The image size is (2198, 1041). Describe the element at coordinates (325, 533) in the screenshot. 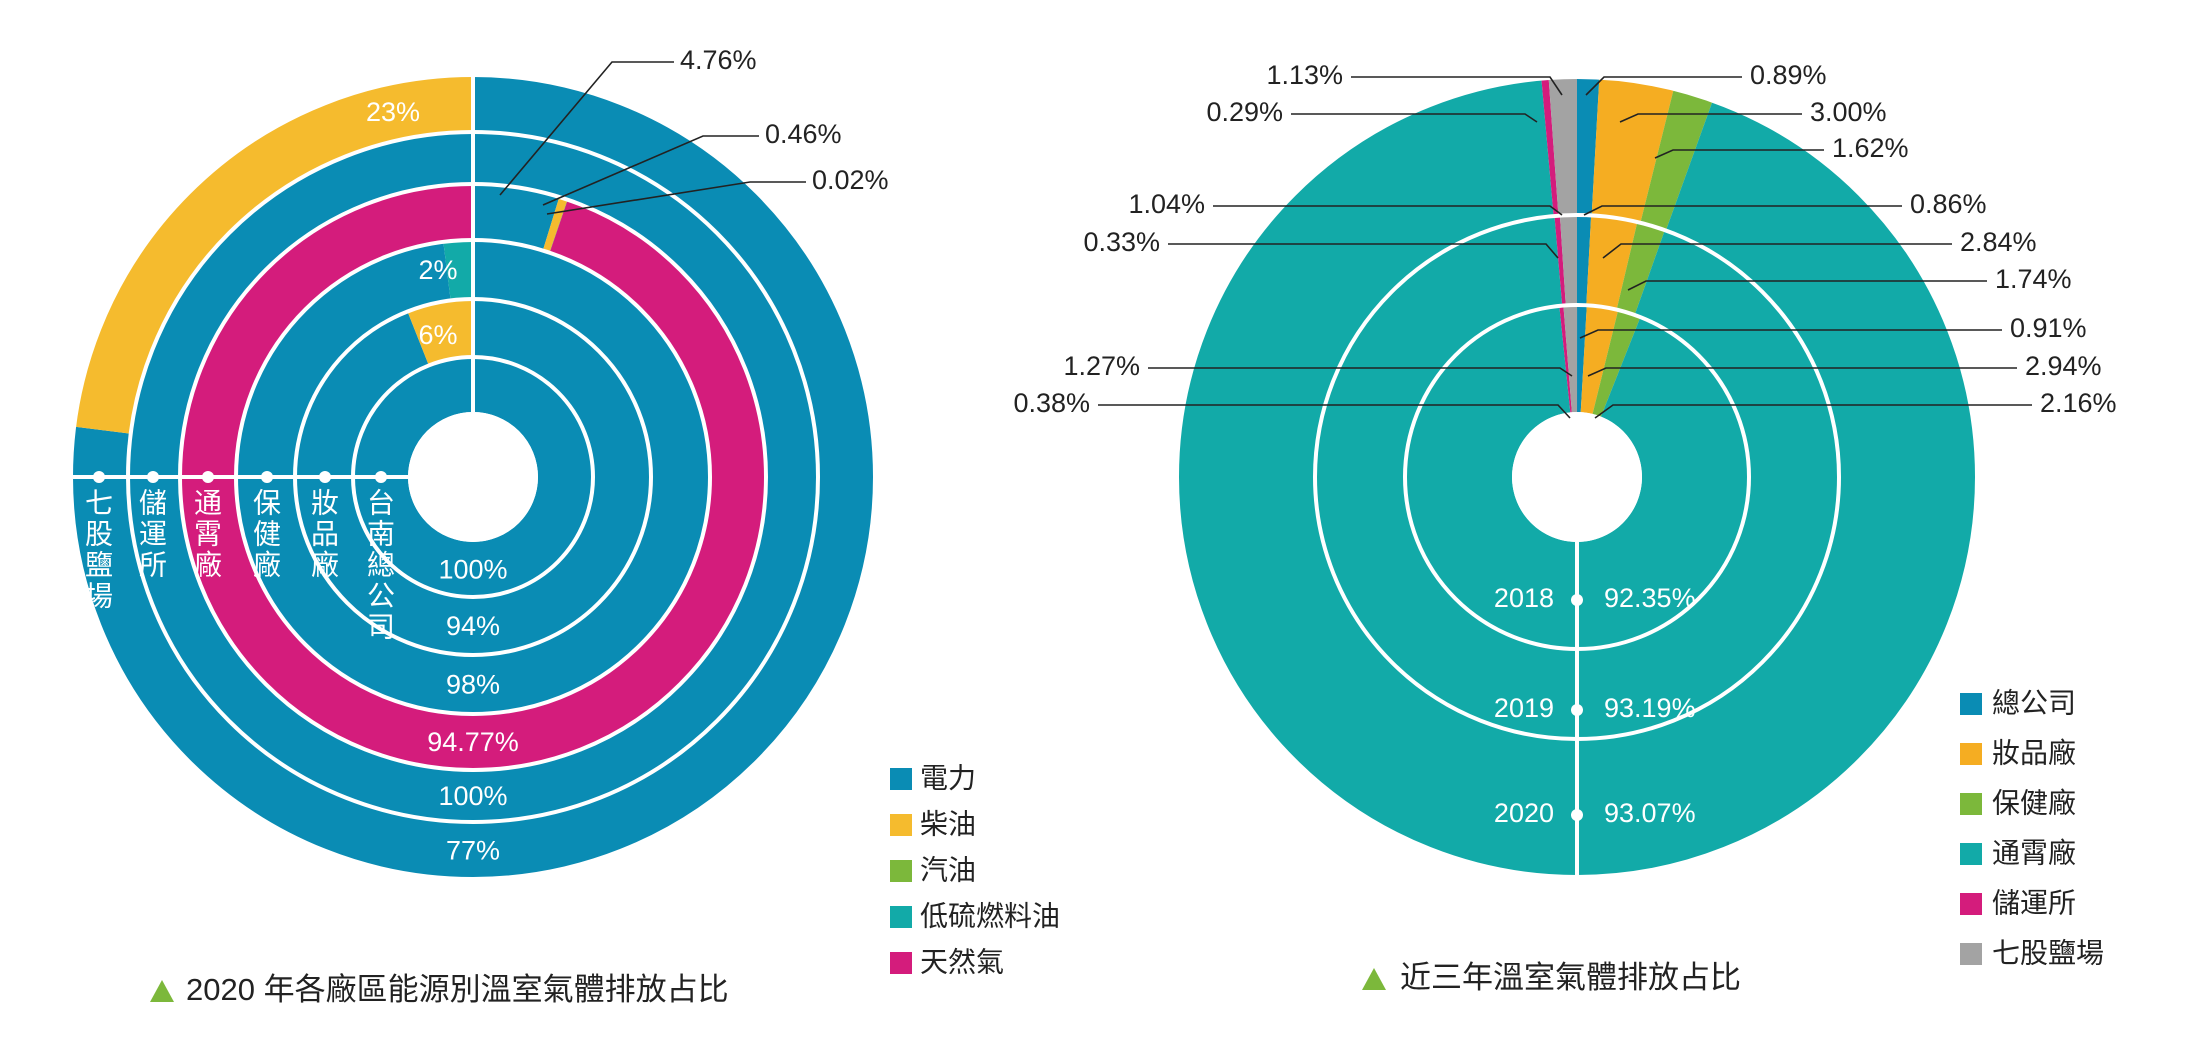

I see `category-label-1-char-1: 品` at that location.